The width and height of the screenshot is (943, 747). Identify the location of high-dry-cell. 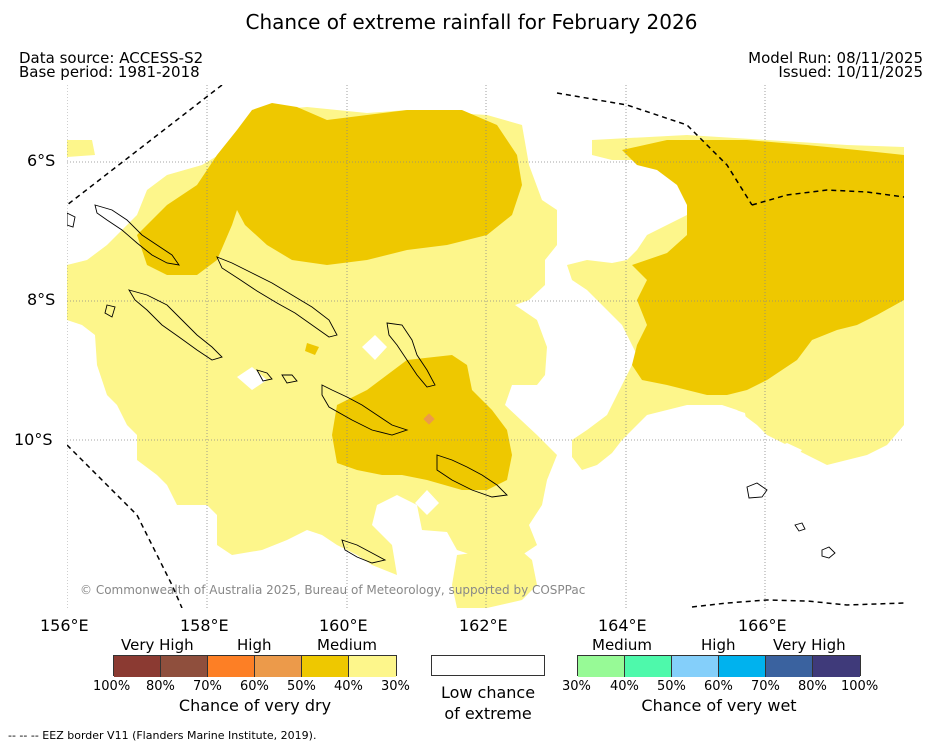
(429, 419).